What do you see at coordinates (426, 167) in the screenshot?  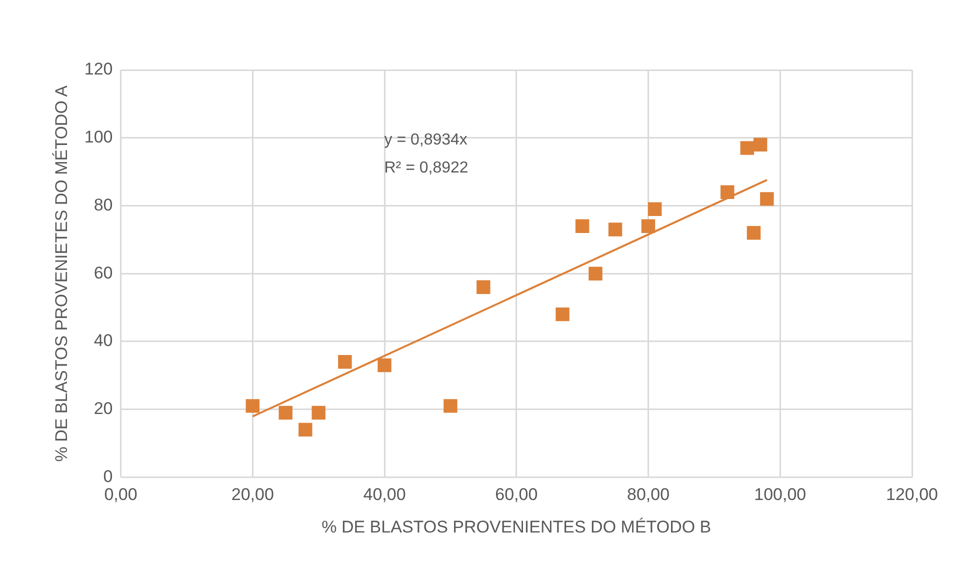 I see `annotation: R² = 0,8922` at bounding box center [426, 167].